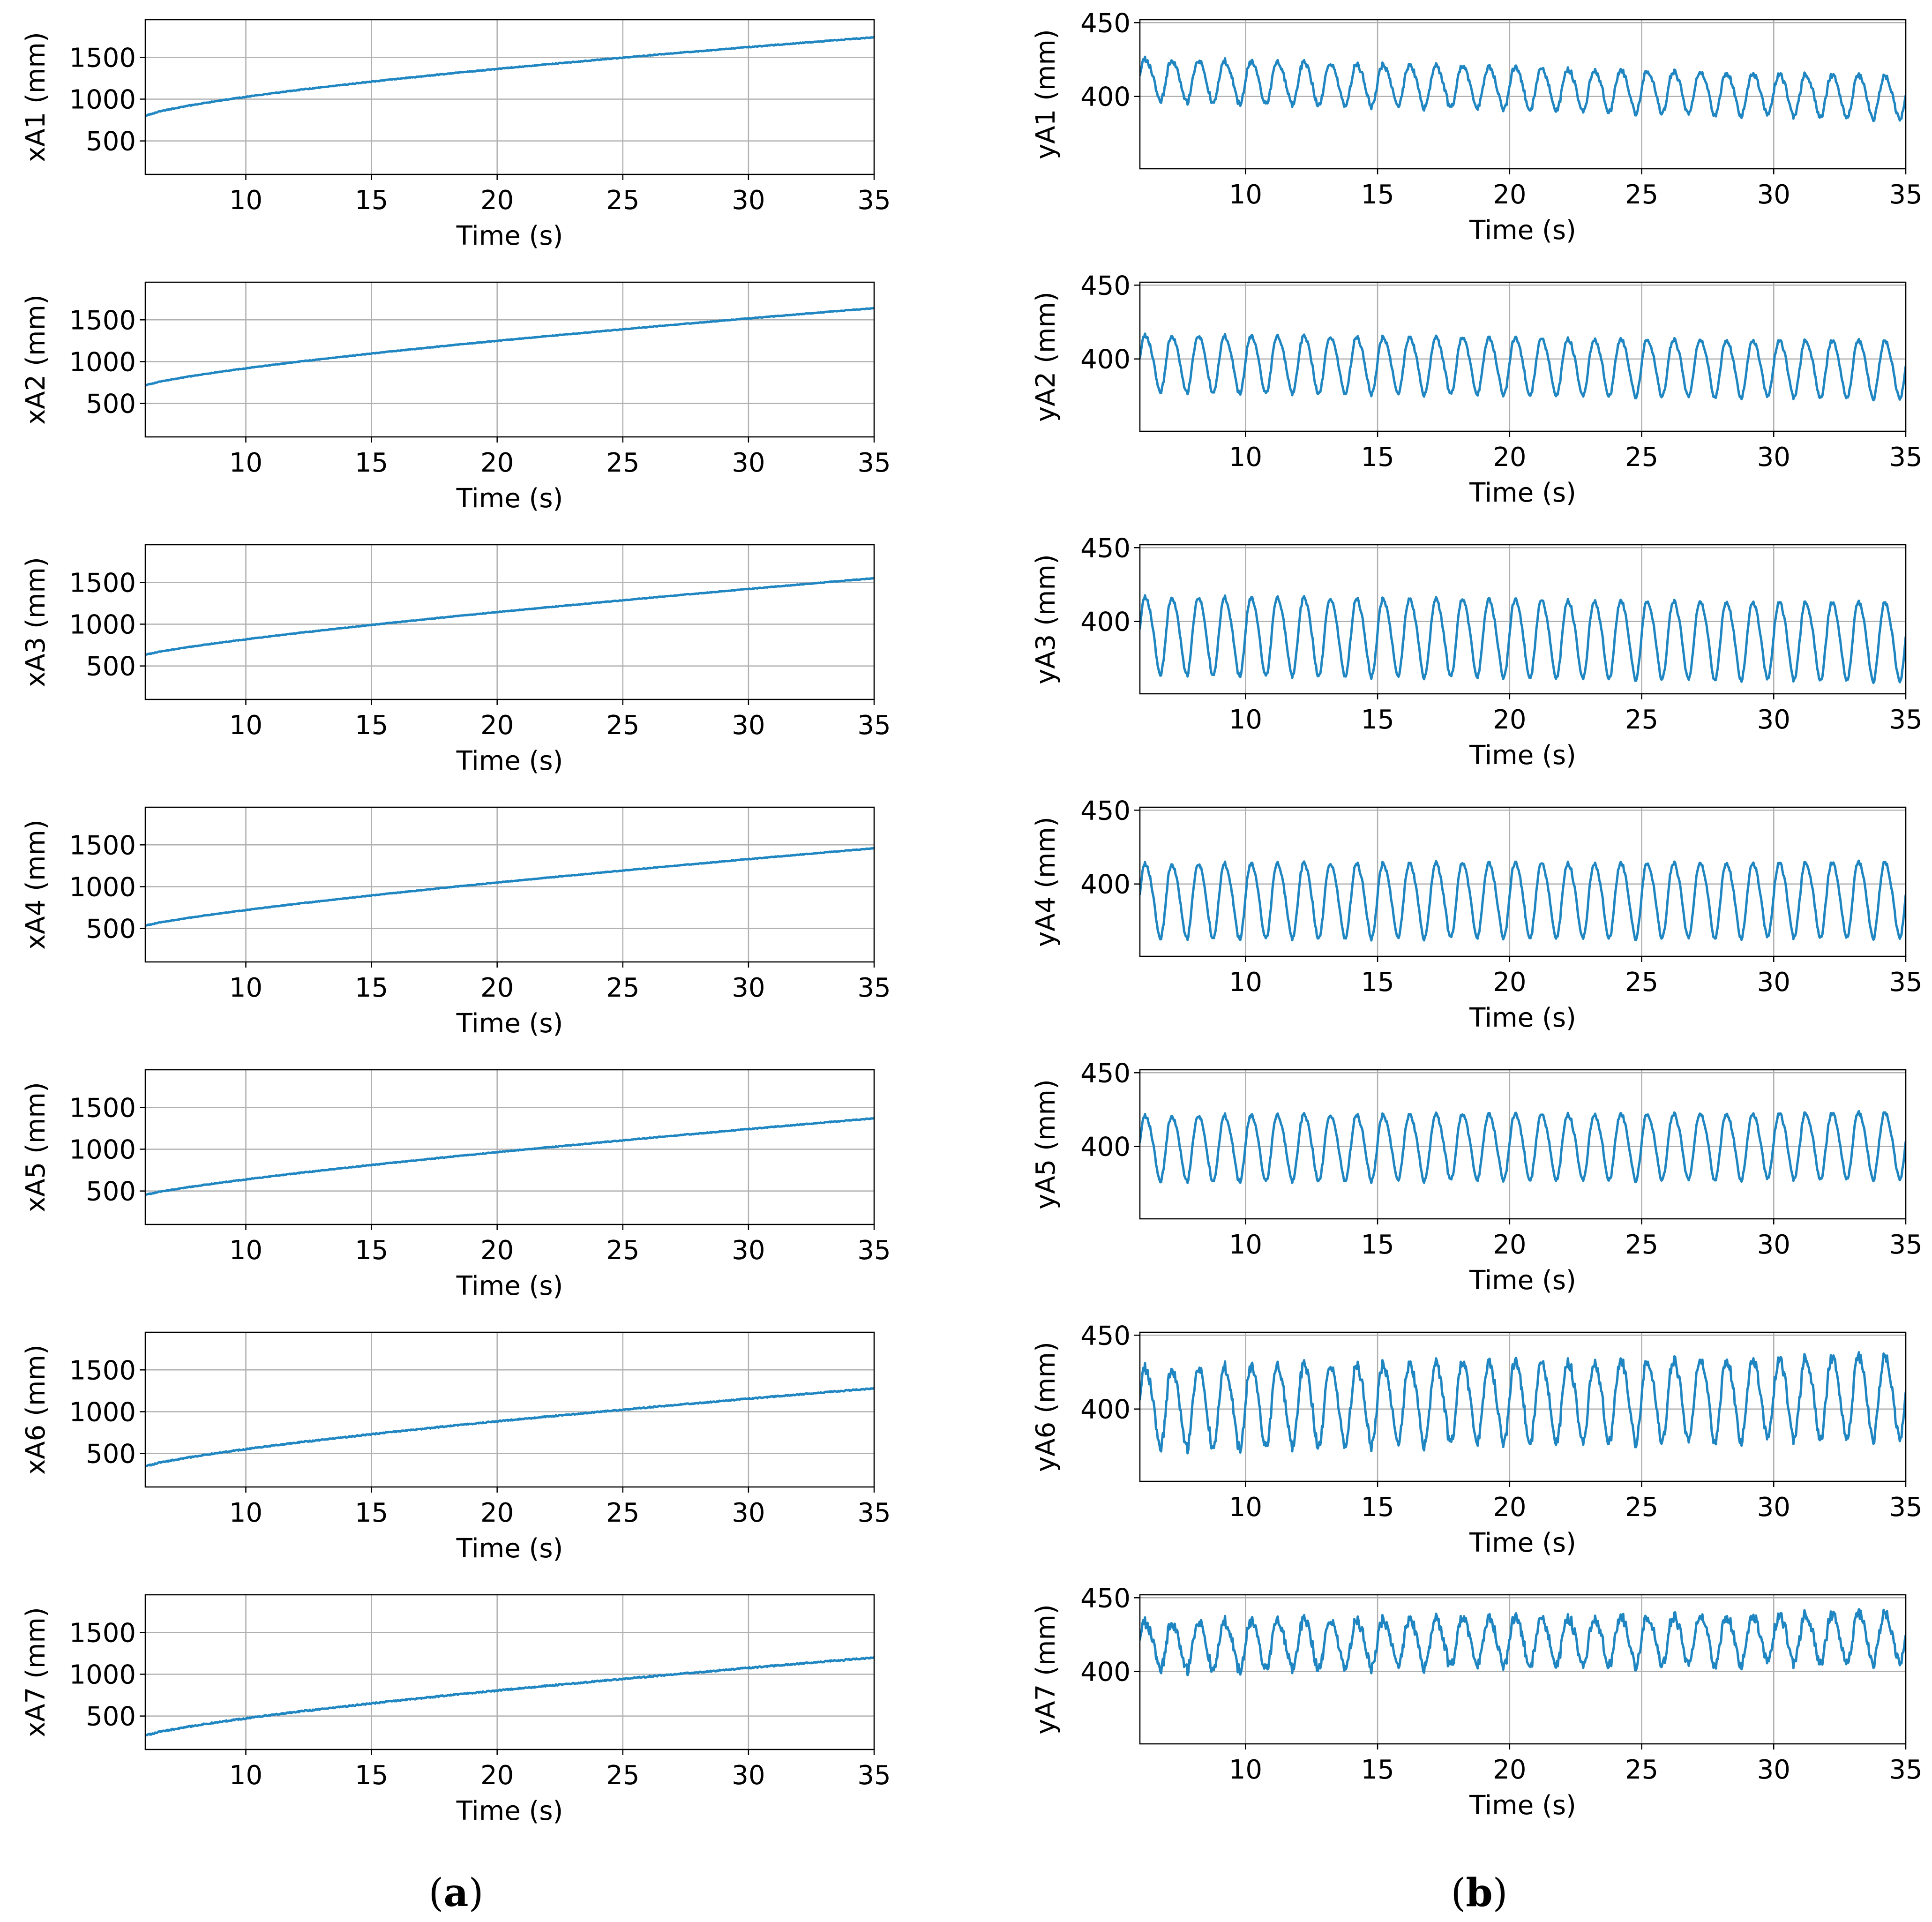 This screenshot has width=1932, height=1922. Describe the element at coordinates (1046, 1669) in the screenshot. I see `y-axis-label: yA7 (mm)` at that location.